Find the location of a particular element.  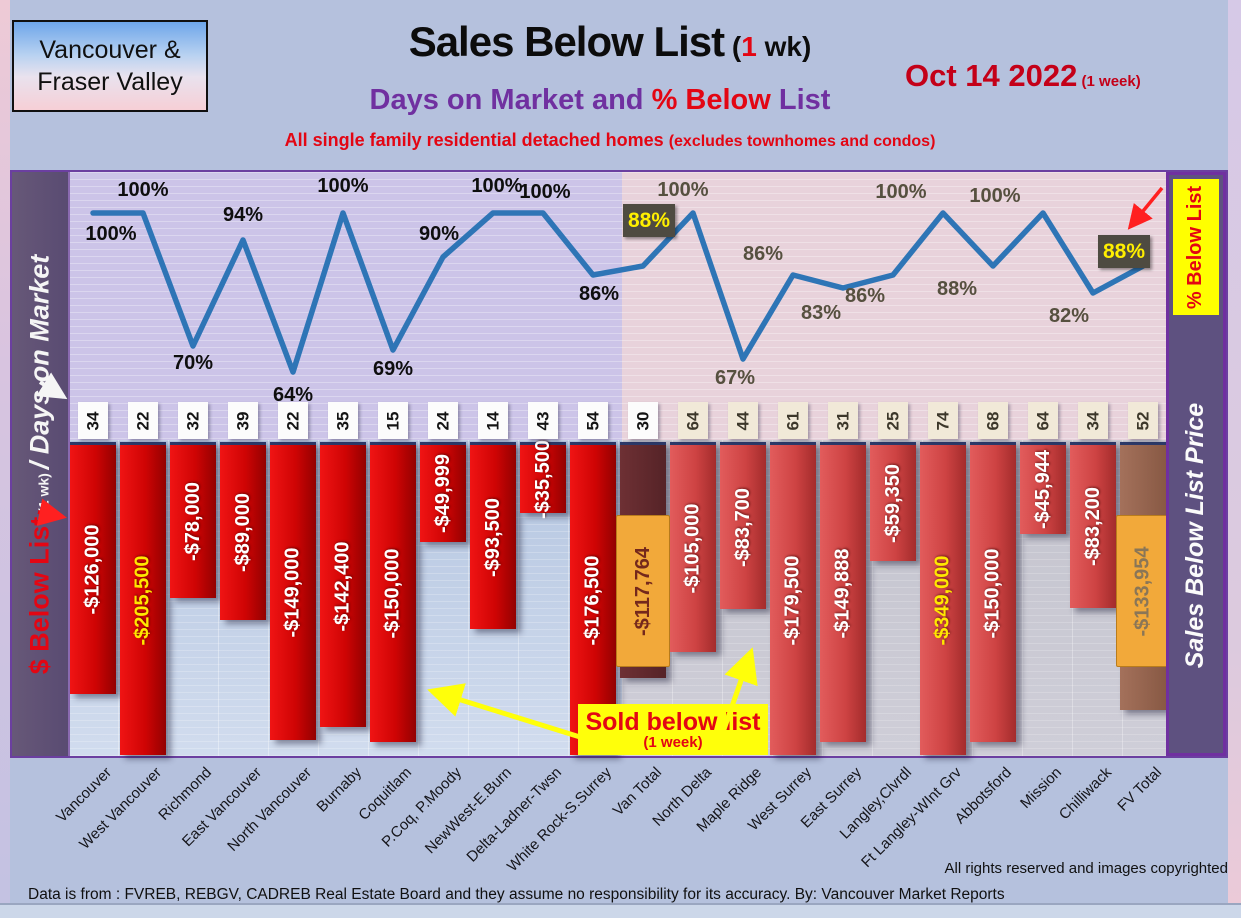

bar-chilliwack: -$83,200 is located at coordinates (1093, 525).